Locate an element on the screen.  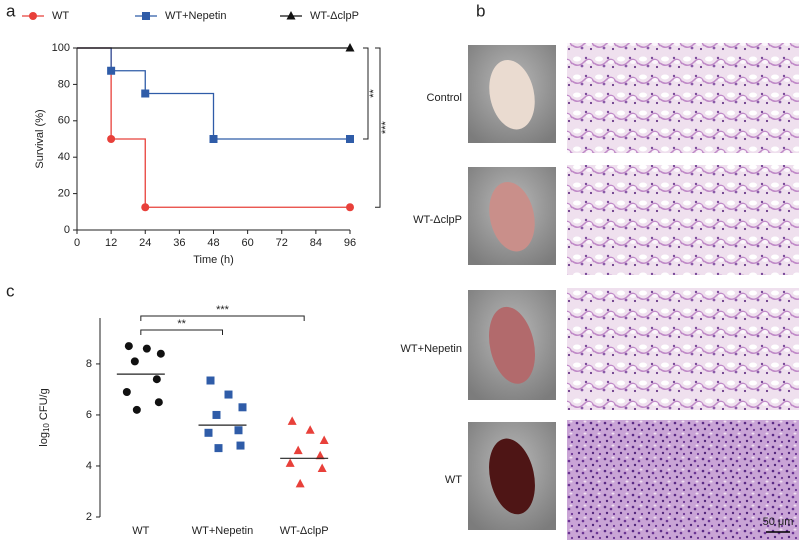
y-tick-label: 4 is located at coordinates (89, 466).